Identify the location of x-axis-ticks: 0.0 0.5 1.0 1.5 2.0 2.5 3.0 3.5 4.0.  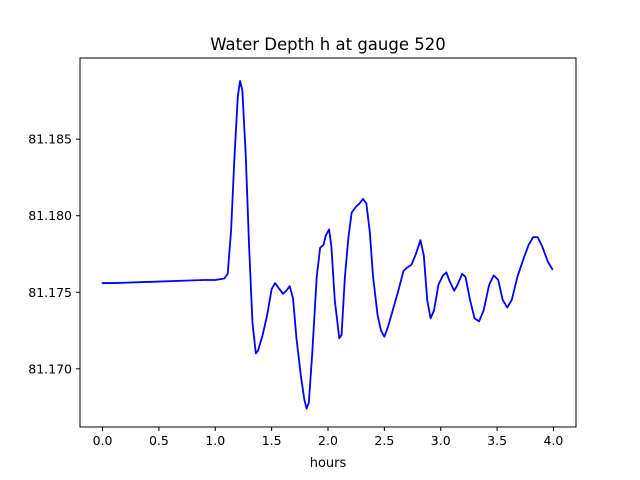
(328, 437).